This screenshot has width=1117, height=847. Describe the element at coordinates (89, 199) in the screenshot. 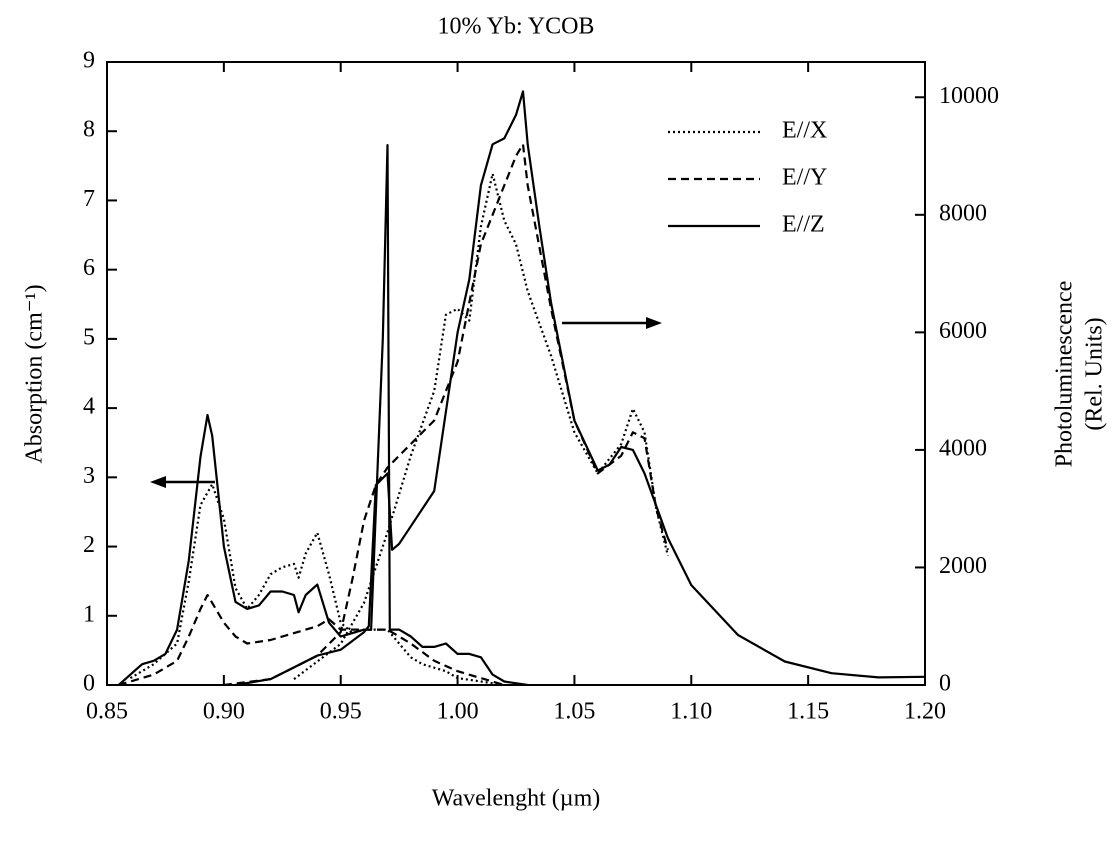

I see `y-tick-label: 7` at that location.